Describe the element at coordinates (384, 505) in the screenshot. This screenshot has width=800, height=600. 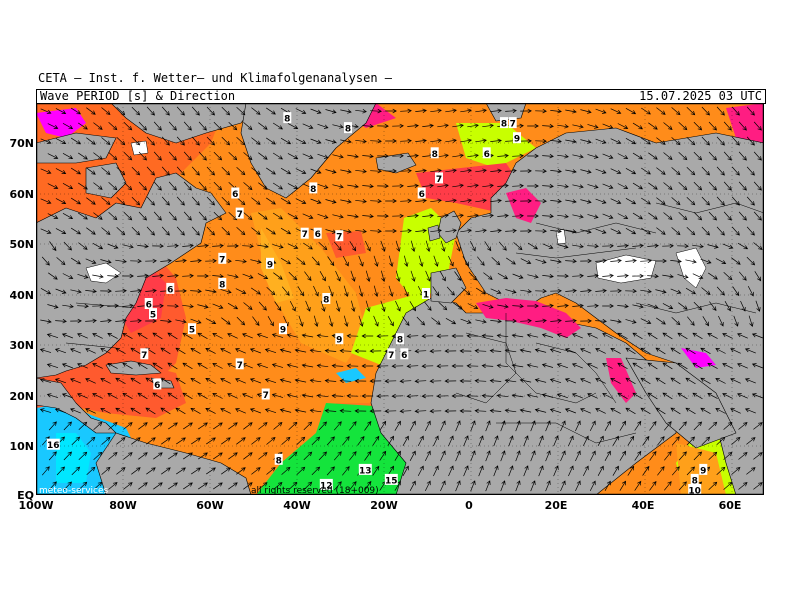
I see `lon-label: 20W` at that location.